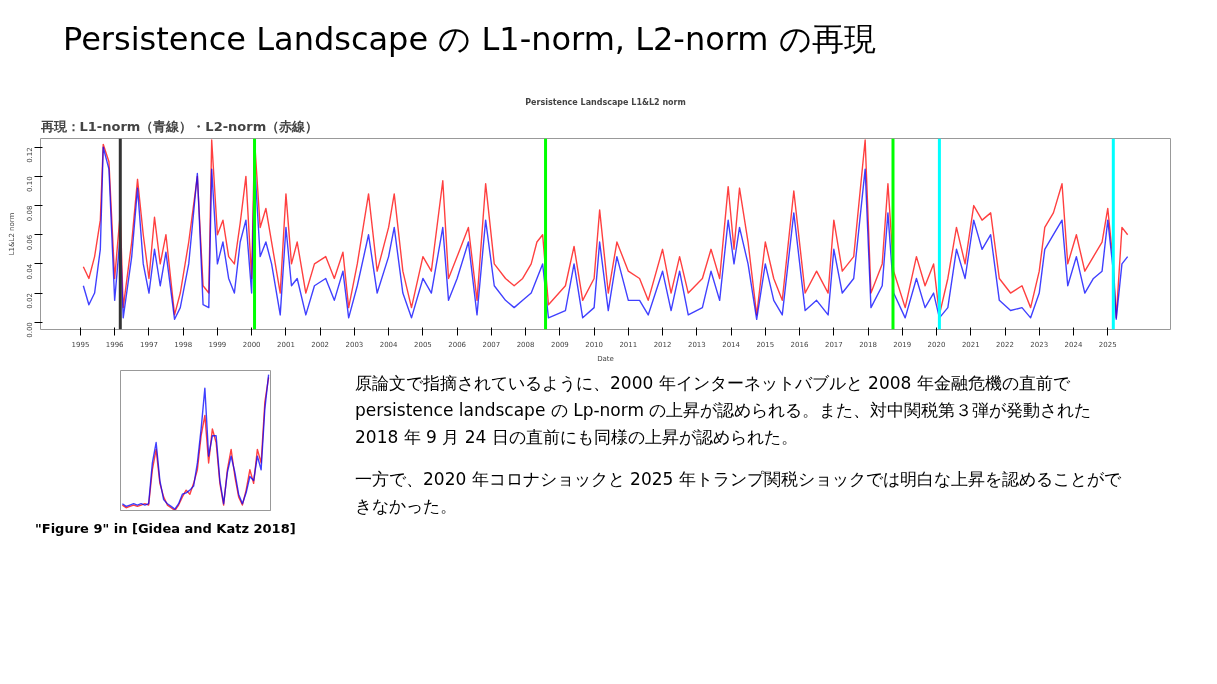 The width and height of the screenshot is (1217, 684). I want to click on text: 原論文で指摘されているように、2000 年インターネットバブルと 2008 年金融危機の直前で persistence landscape の Lp-norm の上昇が認められる。また、対中関税第３弾が発動された 2018 年 9 月 24 日の直前にも同様の上昇が認められた。, so click(724, 411).